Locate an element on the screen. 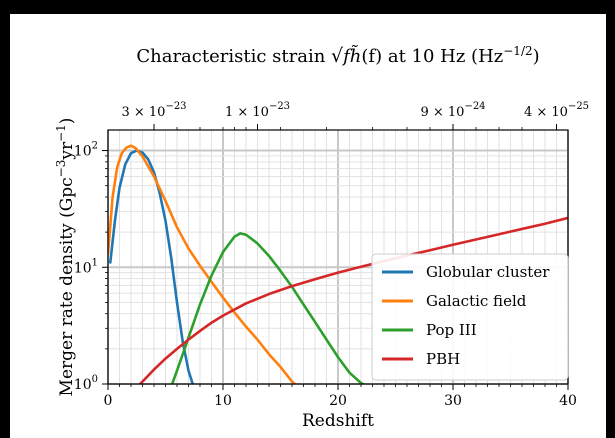 Image resolution: width=615 pixels, height=438 pixels. x-tick-label: 30 is located at coordinates (453, 401).